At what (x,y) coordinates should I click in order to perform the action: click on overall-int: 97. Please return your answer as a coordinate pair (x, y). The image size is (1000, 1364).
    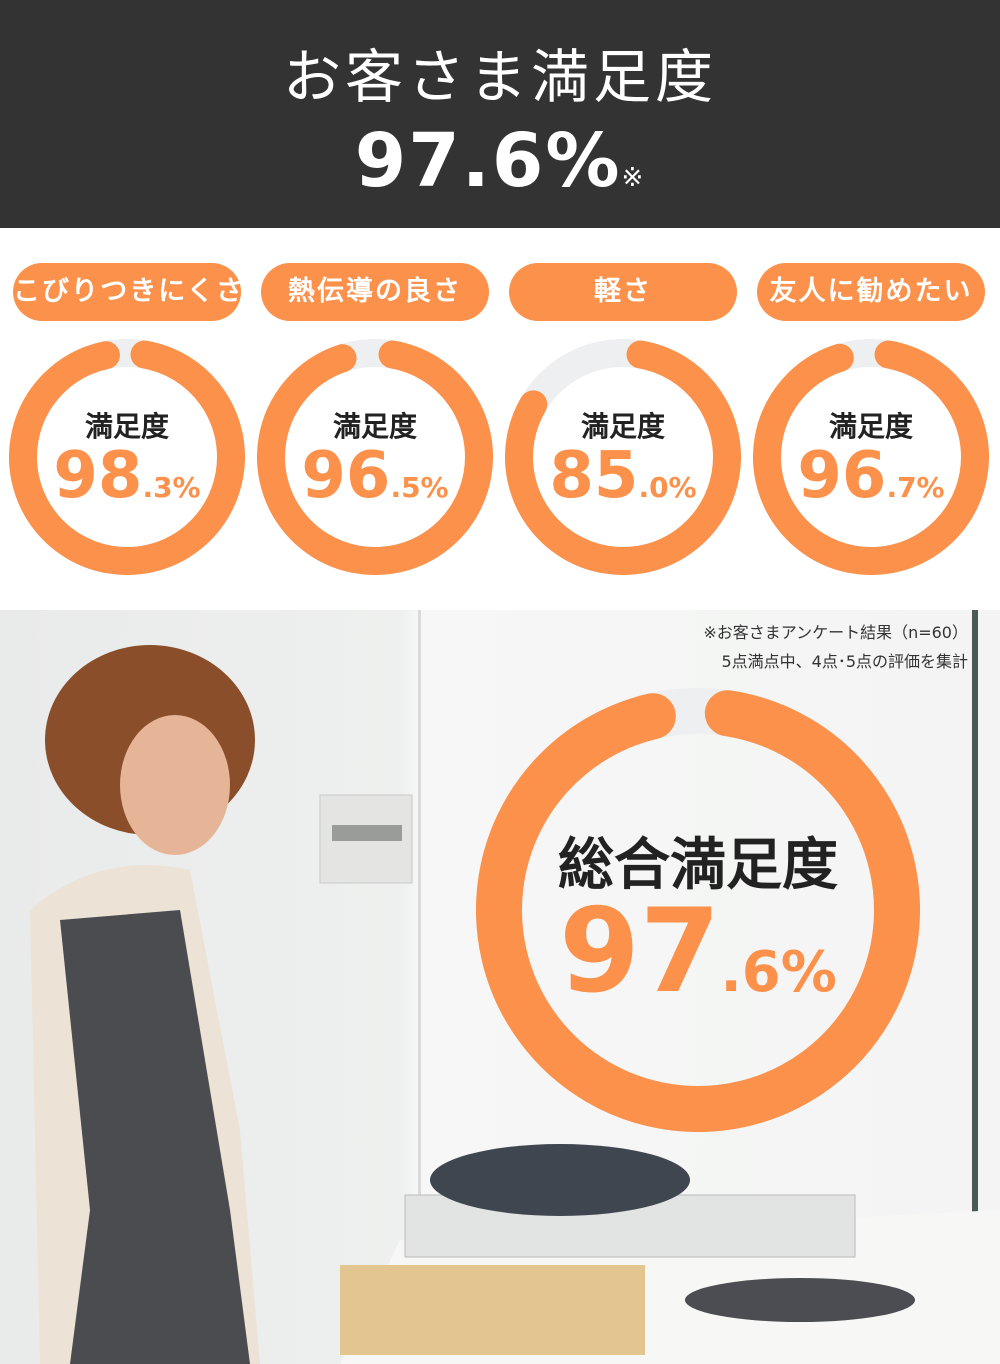
    Looking at the image, I should click on (640, 951).